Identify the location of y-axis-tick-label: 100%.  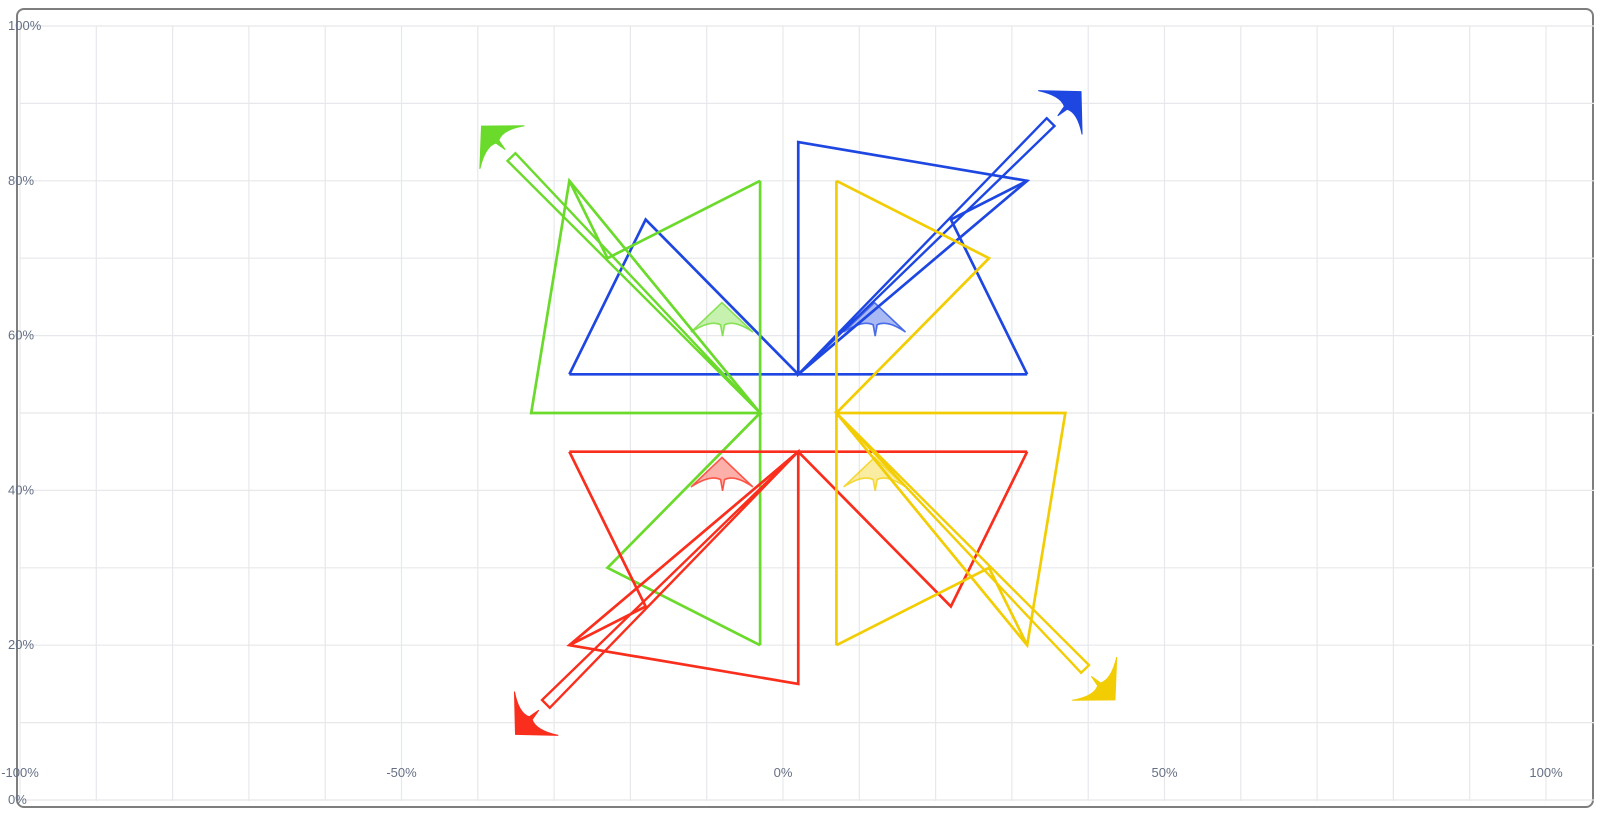
(25, 25).